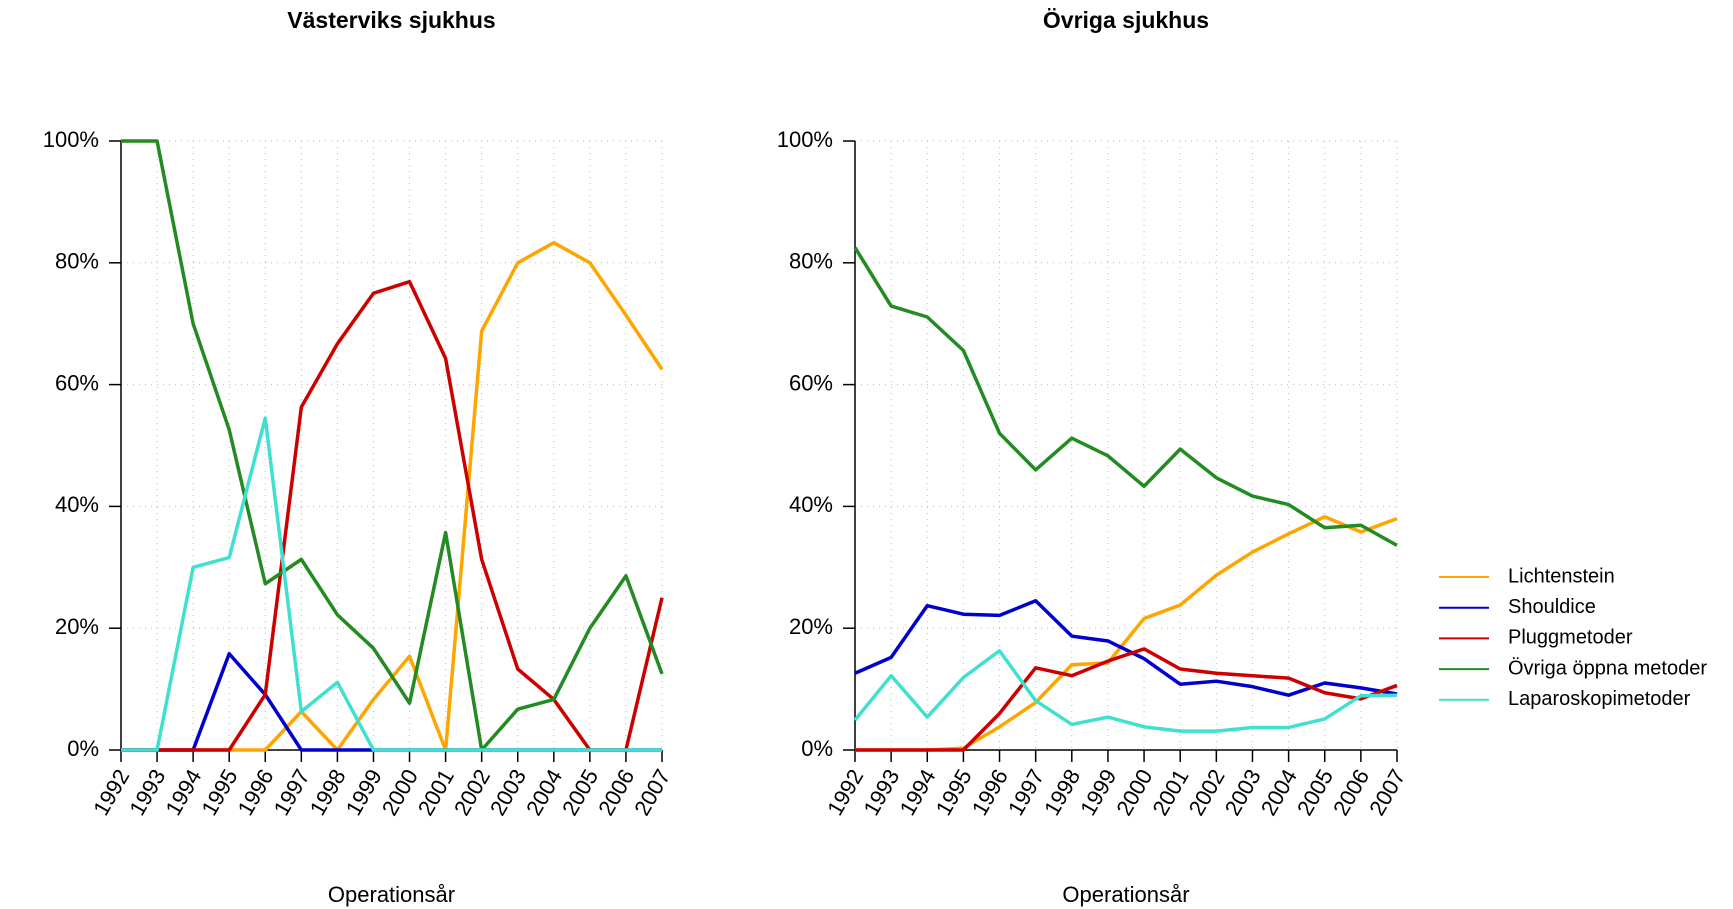 The width and height of the screenshot is (1733, 909). I want to click on legend-label: Övriga öppna metoder, so click(1607, 668).